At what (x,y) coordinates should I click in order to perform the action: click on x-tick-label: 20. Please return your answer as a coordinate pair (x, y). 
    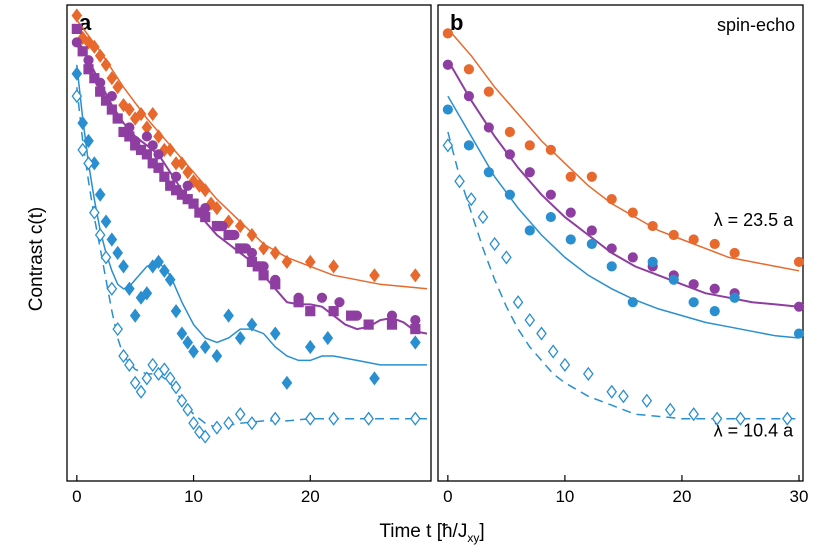
    Looking at the image, I should click on (681, 496).